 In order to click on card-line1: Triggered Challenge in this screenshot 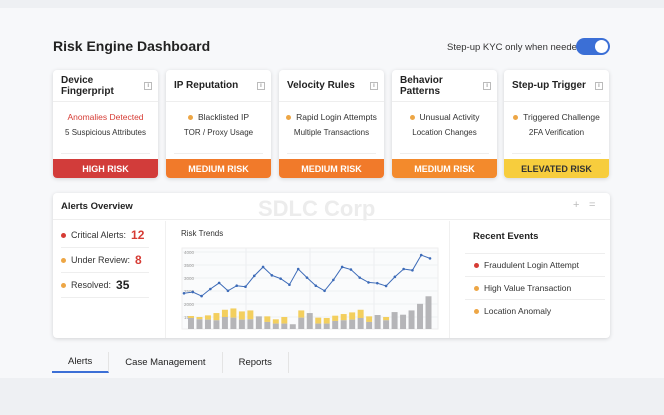, I will do `click(556, 117)`.